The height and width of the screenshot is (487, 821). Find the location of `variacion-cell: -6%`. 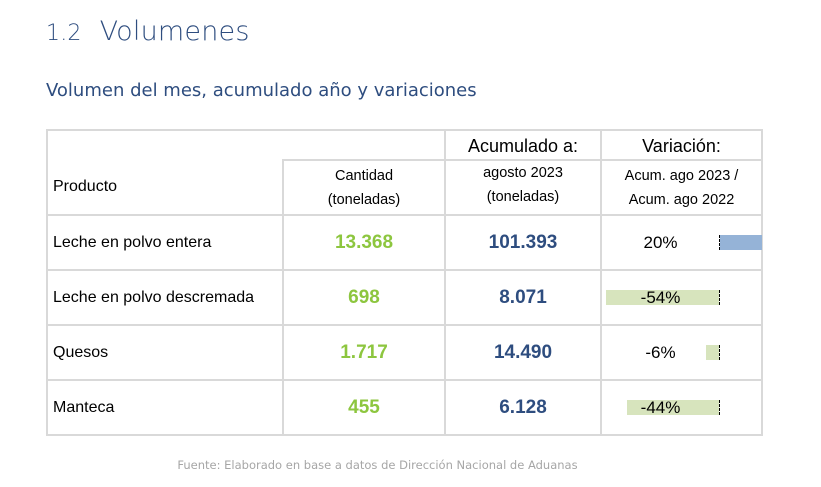

variacion-cell: -6% is located at coordinates (681, 352).